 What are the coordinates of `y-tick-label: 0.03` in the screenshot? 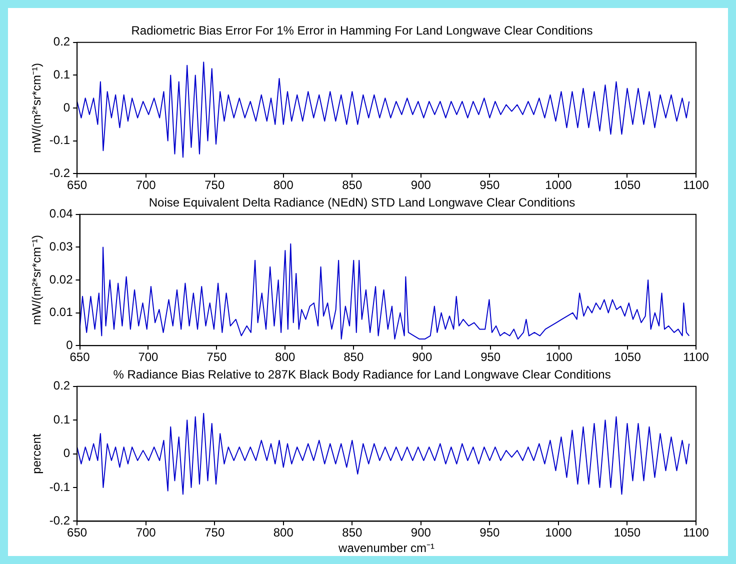 It's located at (61, 247).